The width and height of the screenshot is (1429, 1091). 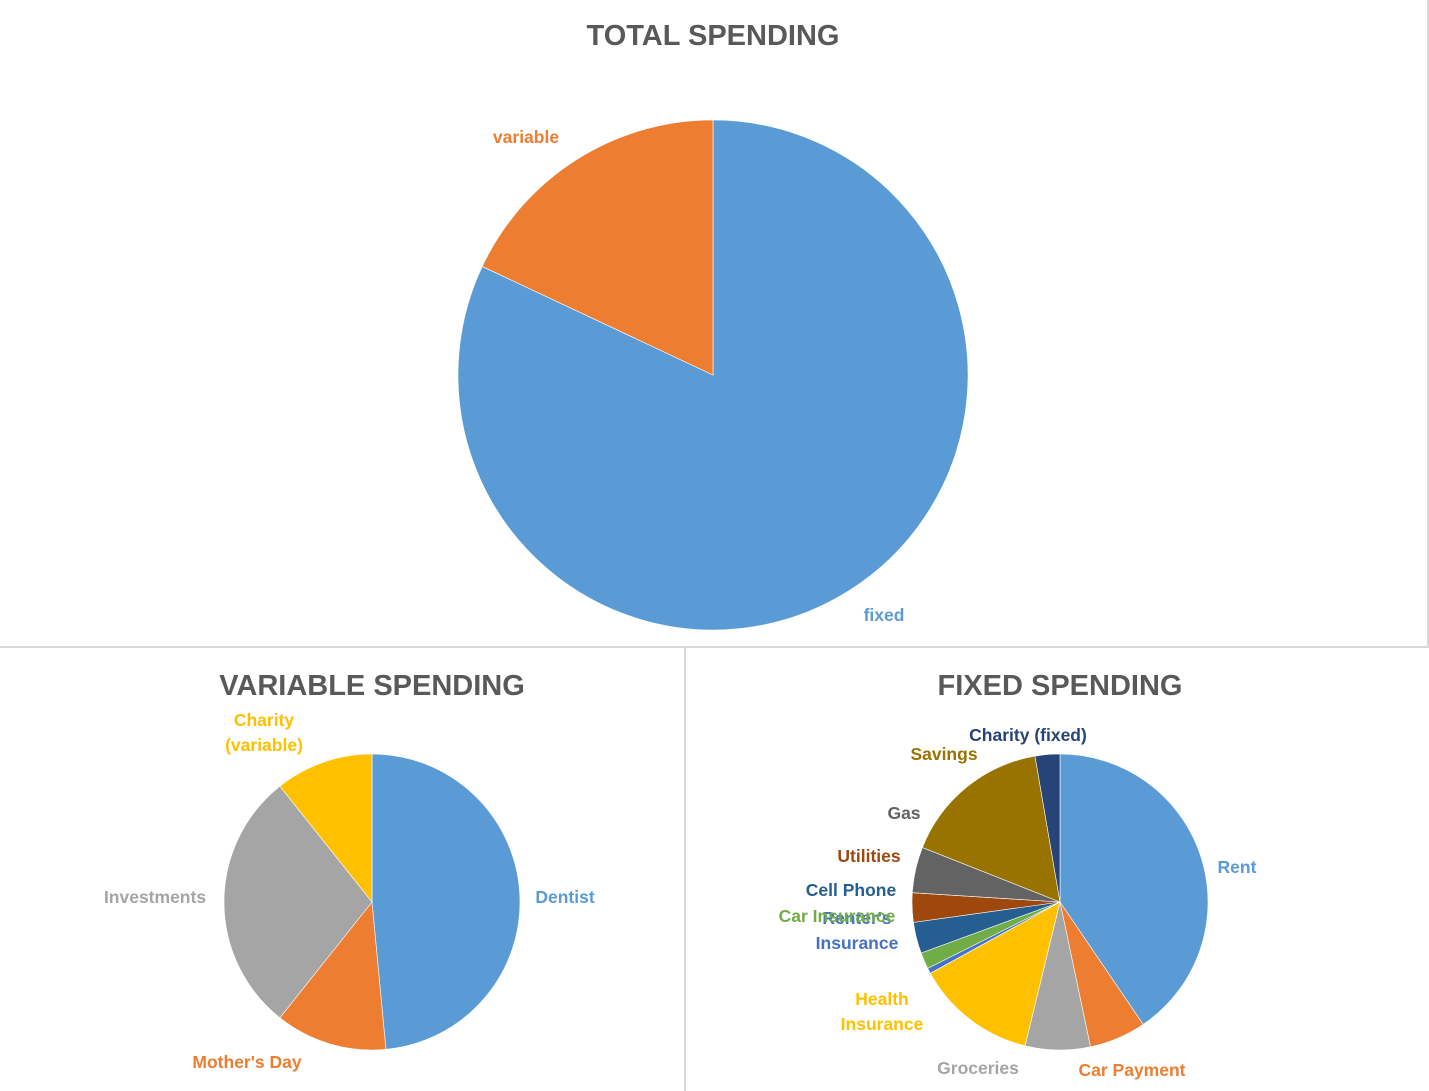 I want to click on fixed-spending-title: FIXED SPENDING, so click(x=1060, y=686).